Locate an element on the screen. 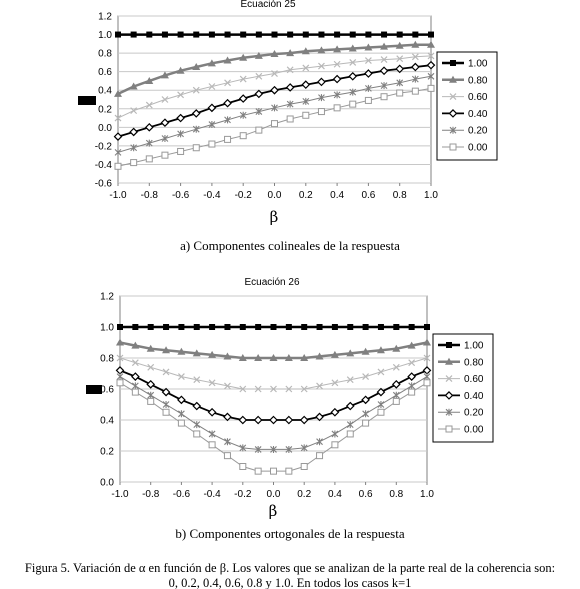  x-tick-label: -0.8 is located at coordinates (150, 195).